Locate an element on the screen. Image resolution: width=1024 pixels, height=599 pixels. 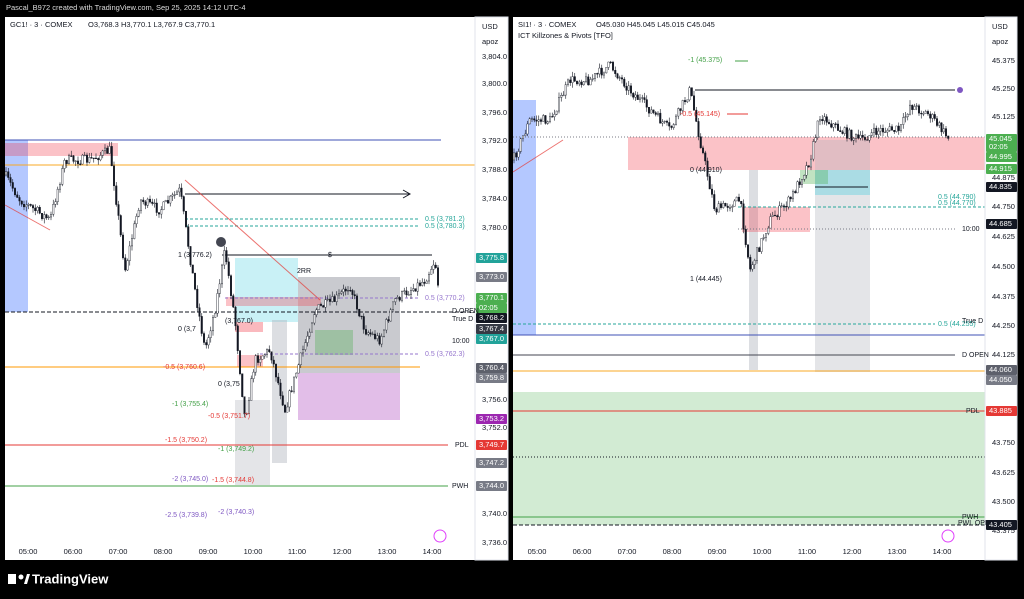
price-tag-text: 44.835 is located at coordinates (1000, 186).